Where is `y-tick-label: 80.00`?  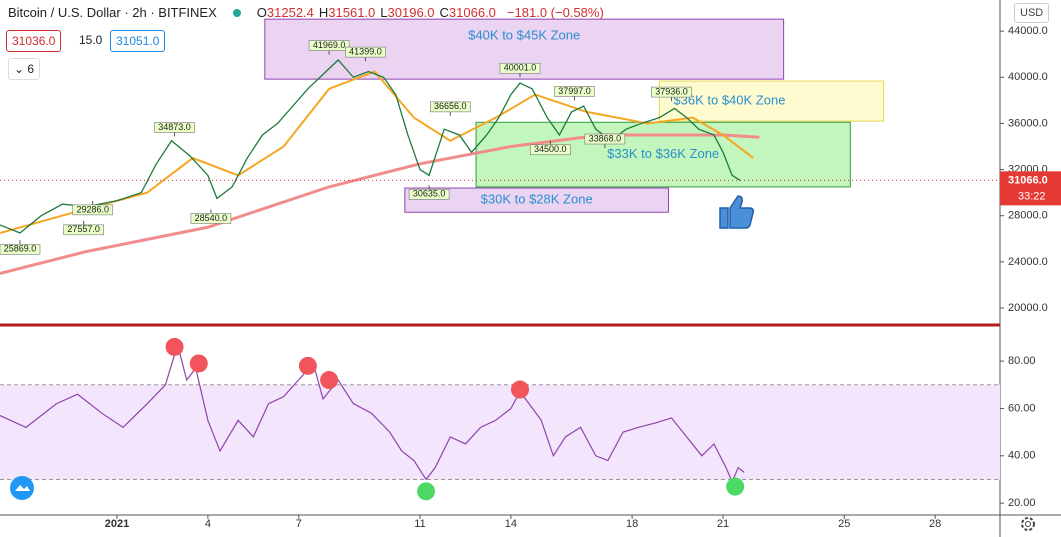 y-tick-label: 80.00 is located at coordinates (1022, 361).